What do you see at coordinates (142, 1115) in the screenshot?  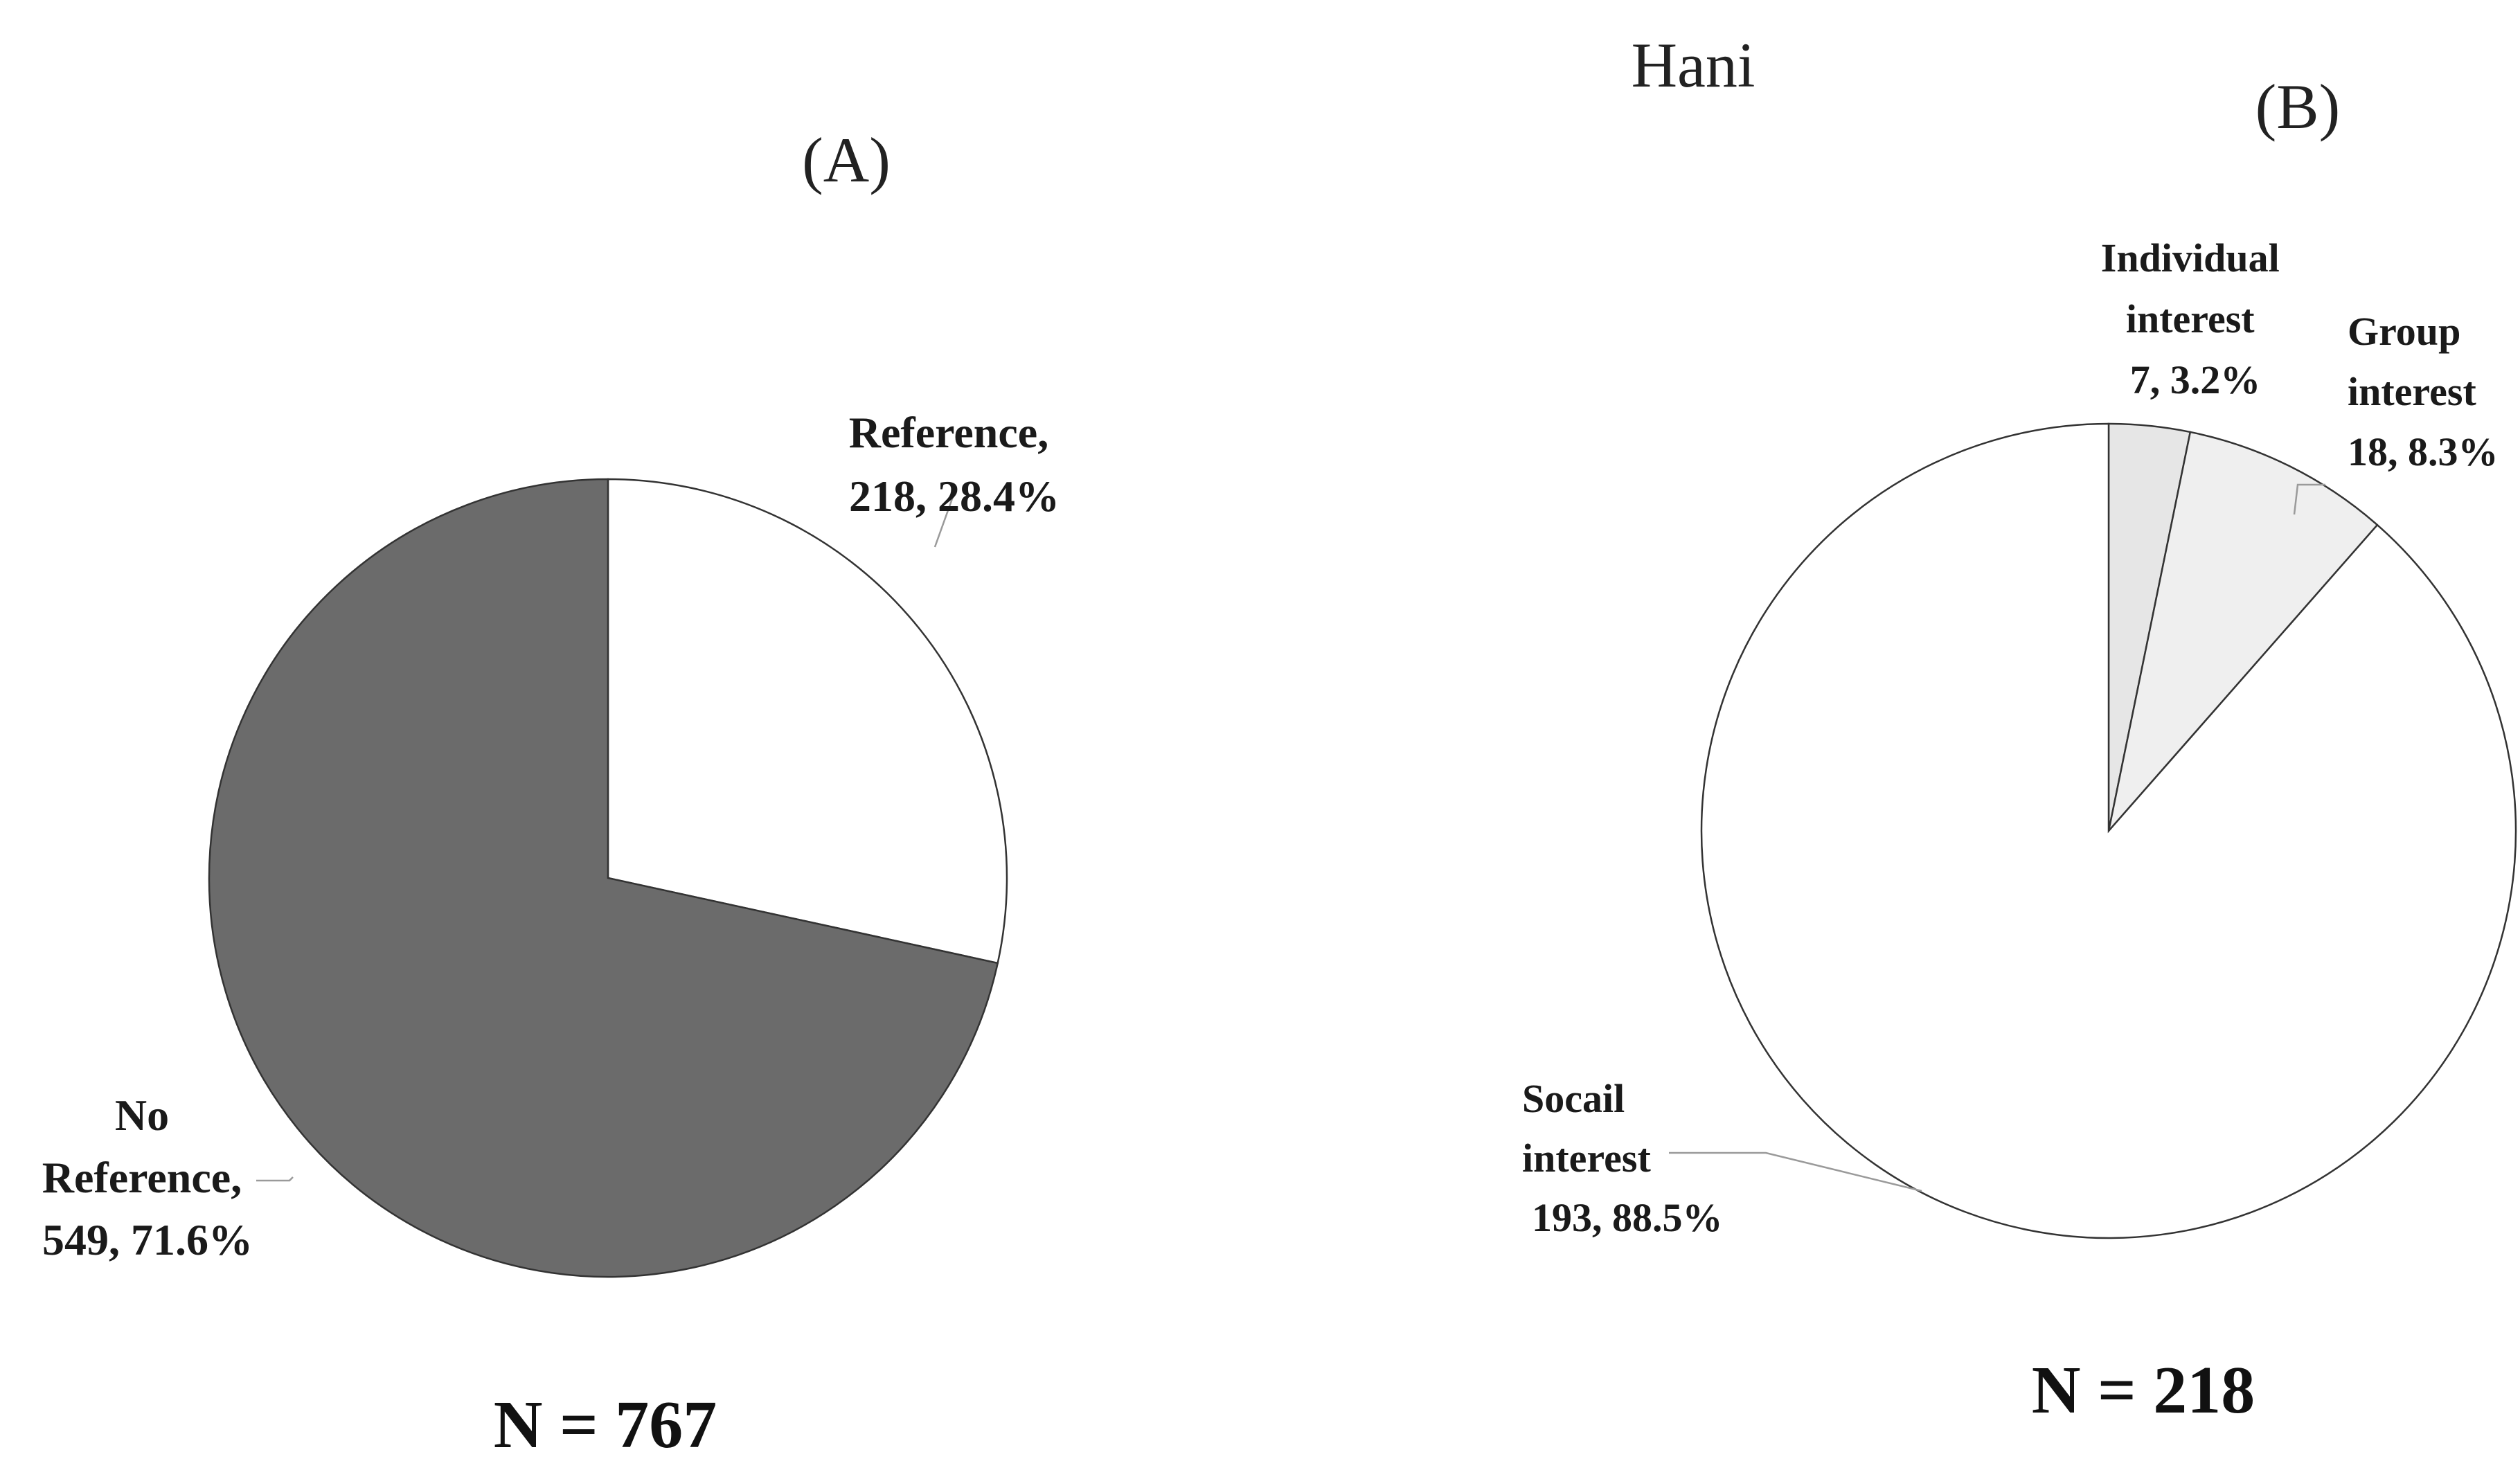 I see `slice-label-no-reference-line-1: No` at bounding box center [142, 1115].